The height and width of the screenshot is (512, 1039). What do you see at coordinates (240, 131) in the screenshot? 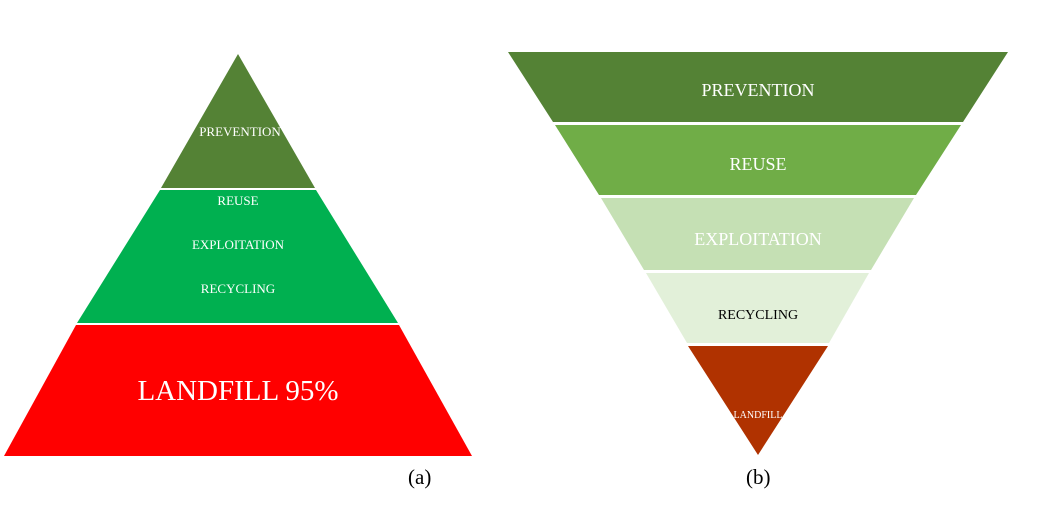
I see `pyramid-a-label-prevention: PREVENTION` at bounding box center [240, 131].